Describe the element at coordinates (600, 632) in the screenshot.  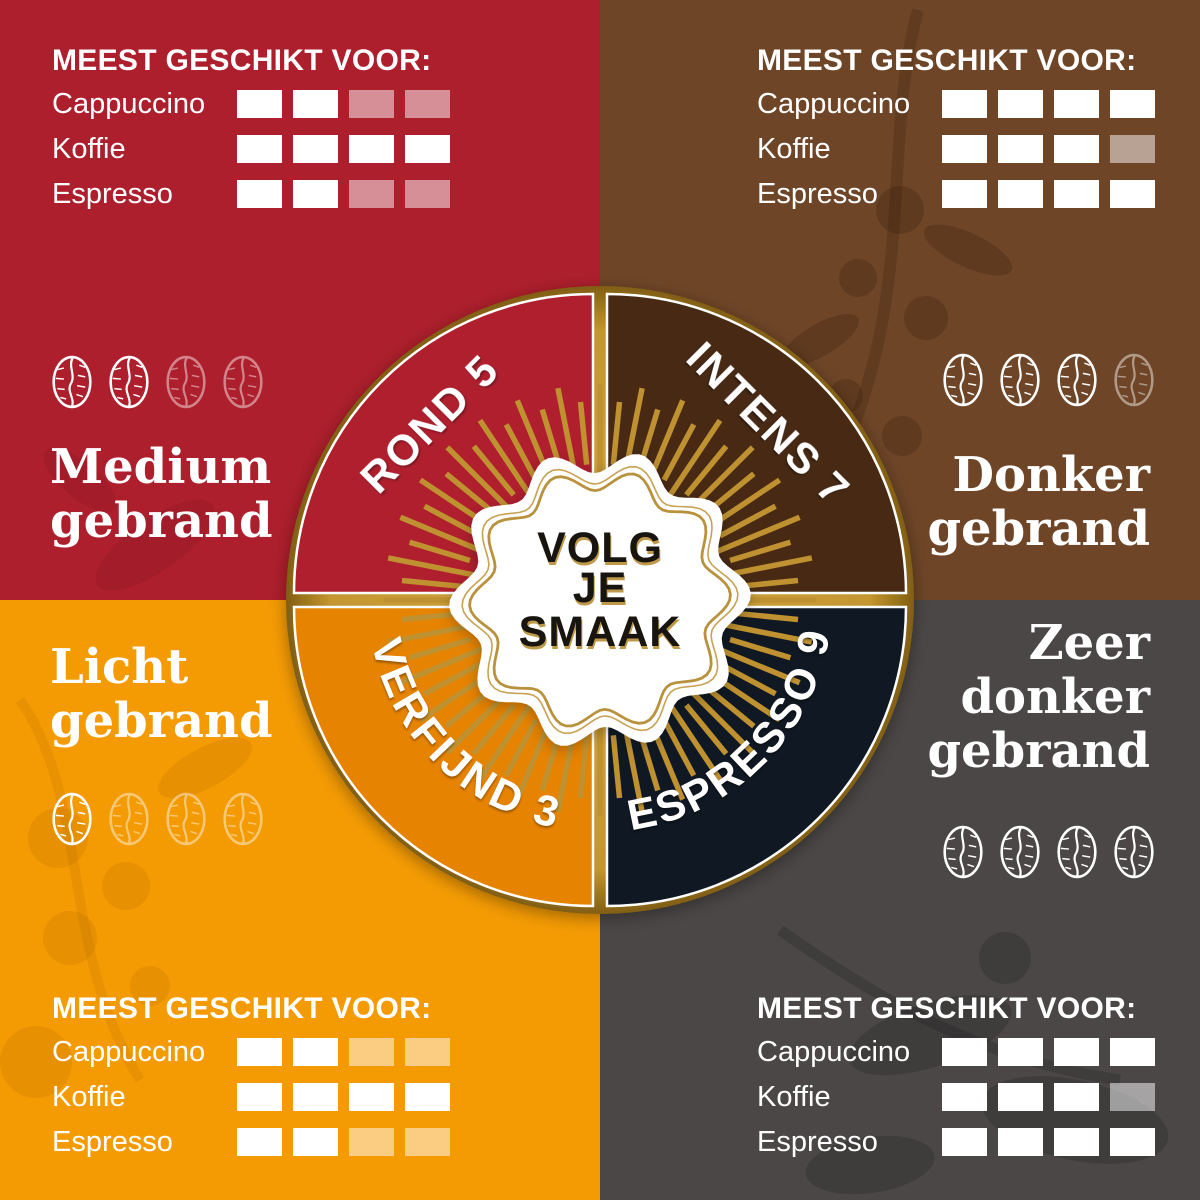
I see `badge-line-3: SMAAK` at that location.